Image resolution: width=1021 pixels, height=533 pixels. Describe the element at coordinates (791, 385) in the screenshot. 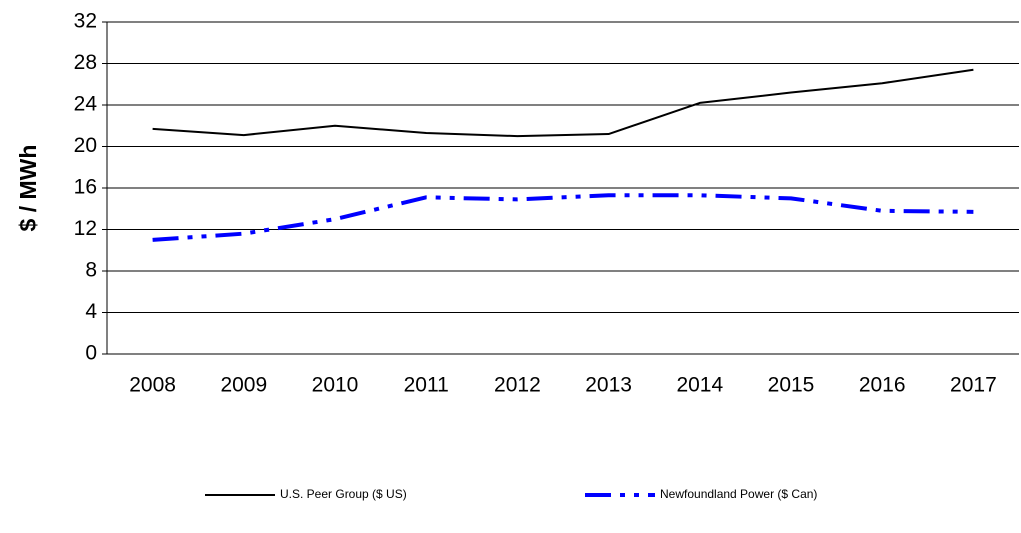

I see `x-tick-label: 2015` at that location.